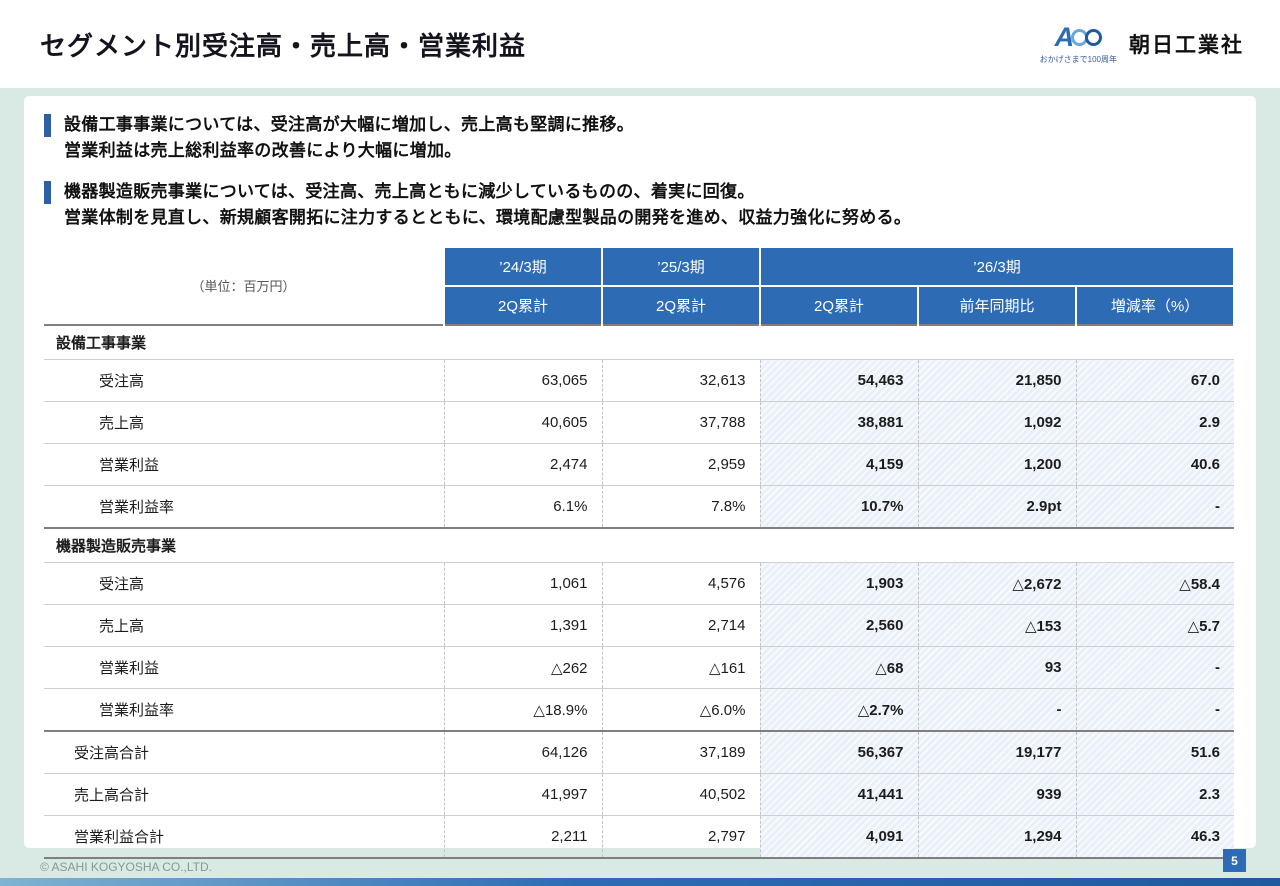 The width and height of the screenshot is (1280, 886). What do you see at coordinates (838, 837) in the screenshot?
I see `cell-value: 4,091` at bounding box center [838, 837].